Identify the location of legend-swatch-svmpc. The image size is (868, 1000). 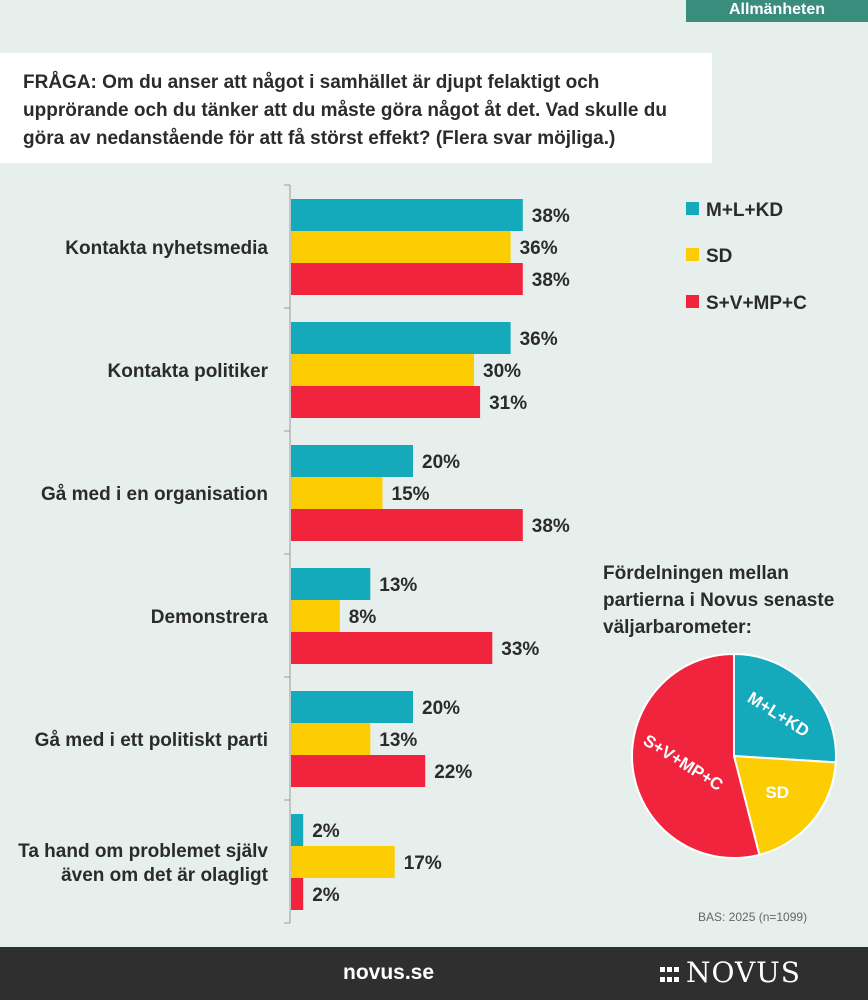
(692, 301).